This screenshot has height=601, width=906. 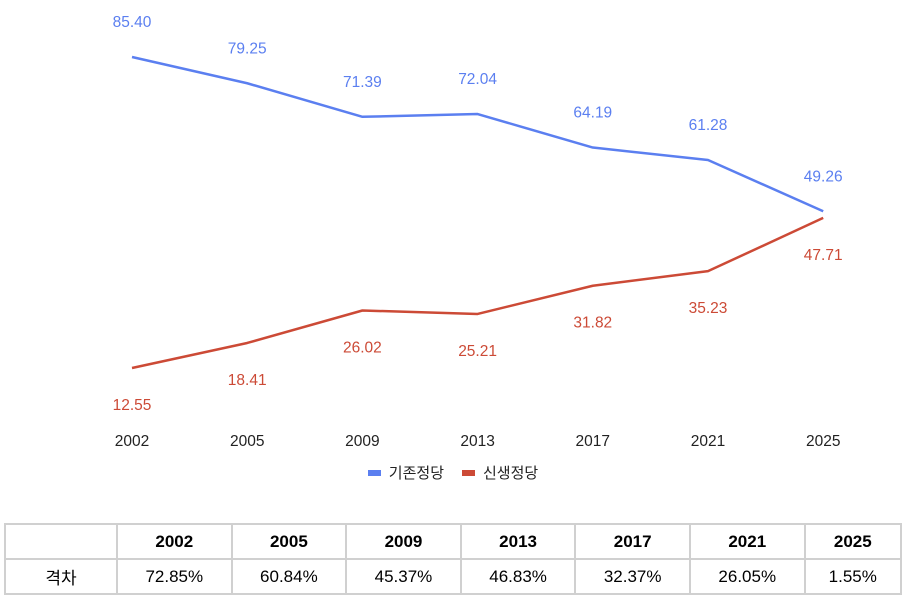 I want to click on data-label: 26.02, so click(x=362, y=347).